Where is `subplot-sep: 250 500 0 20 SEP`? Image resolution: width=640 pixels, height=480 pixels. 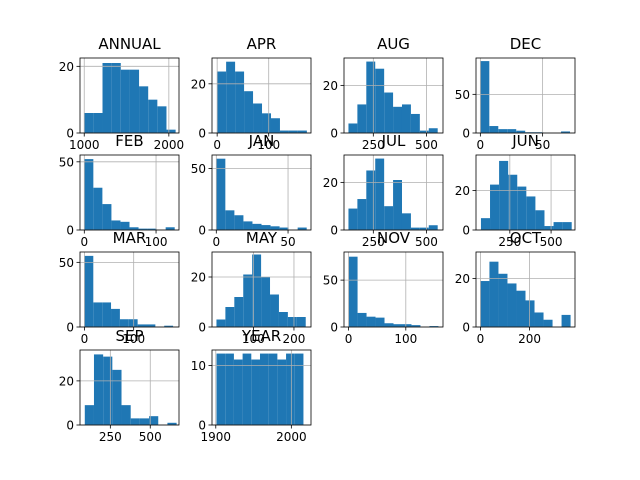 subplot-sep: 250 500 0 20 SEP is located at coordinates (119, 385).